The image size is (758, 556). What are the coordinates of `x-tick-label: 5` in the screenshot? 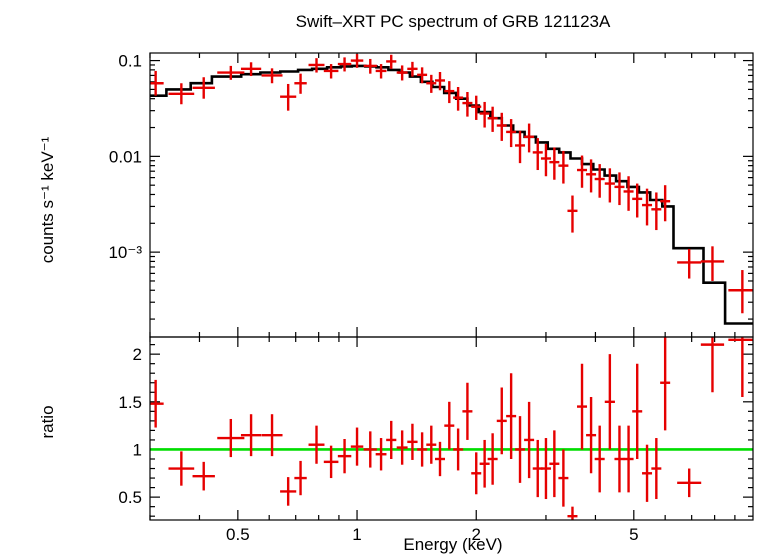 It's located at (633, 534).